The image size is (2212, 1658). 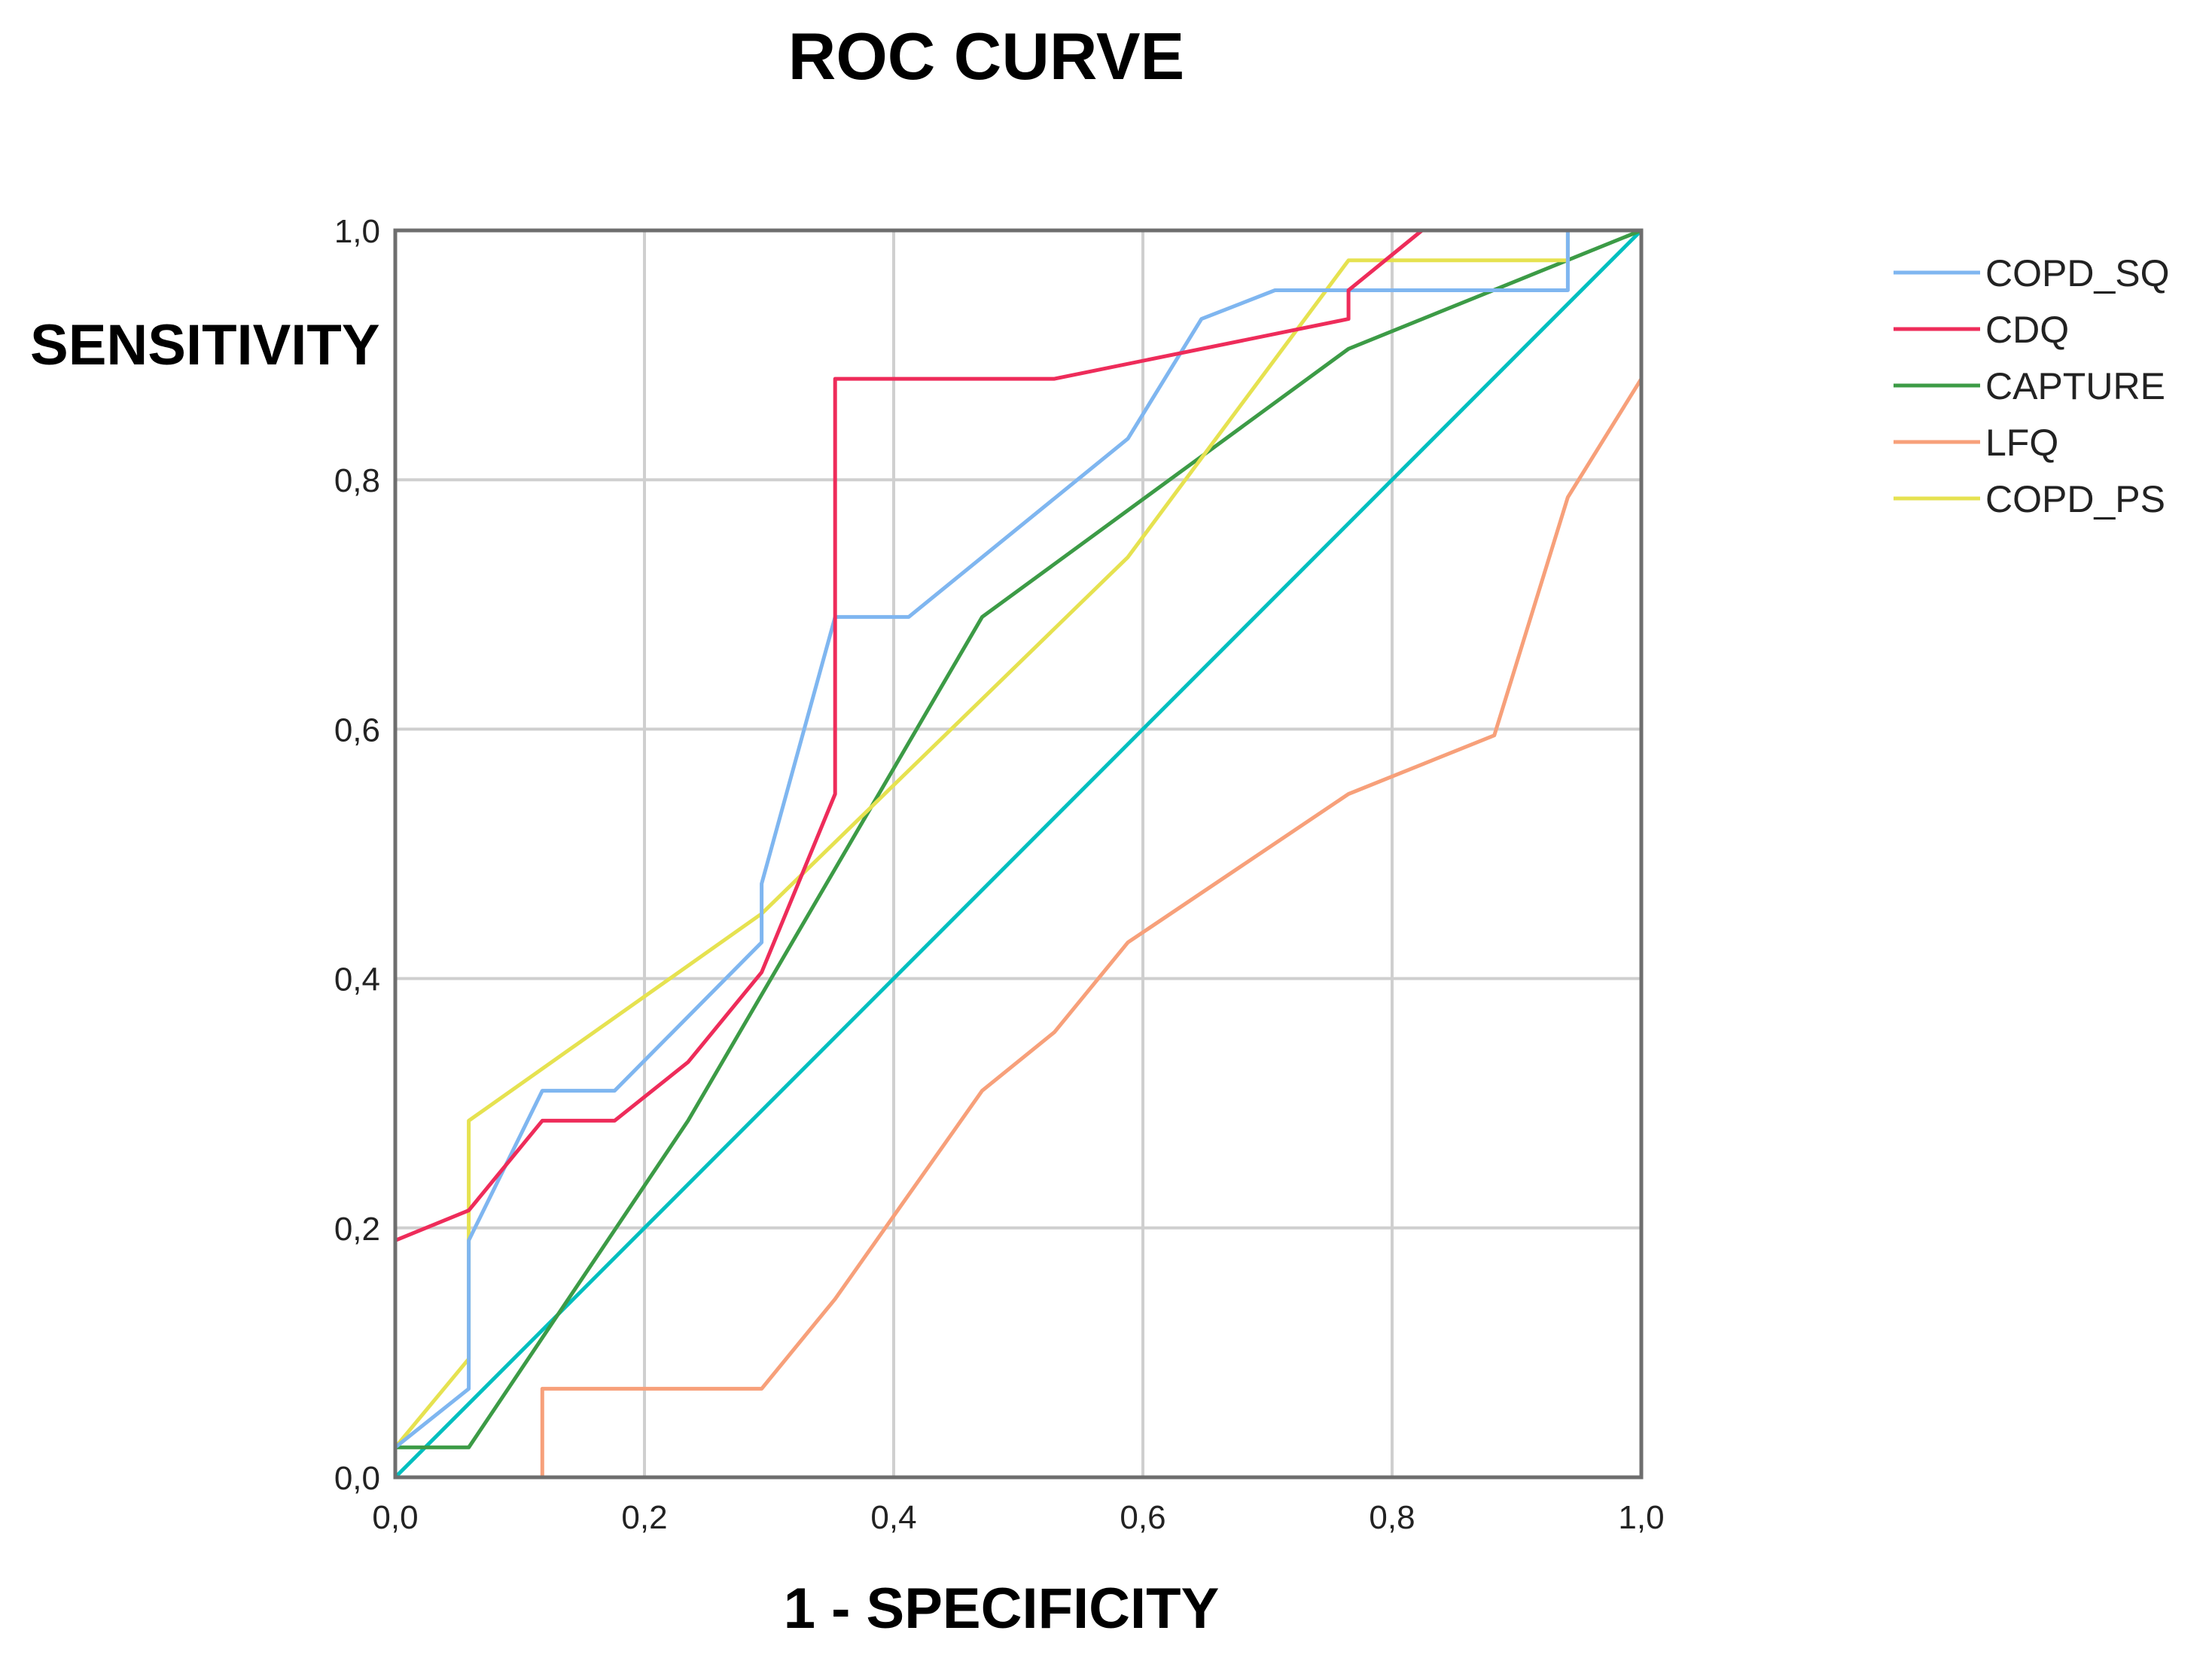 What do you see at coordinates (357, 231) in the screenshot?
I see `y-tick-label: 1,0` at bounding box center [357, 231].